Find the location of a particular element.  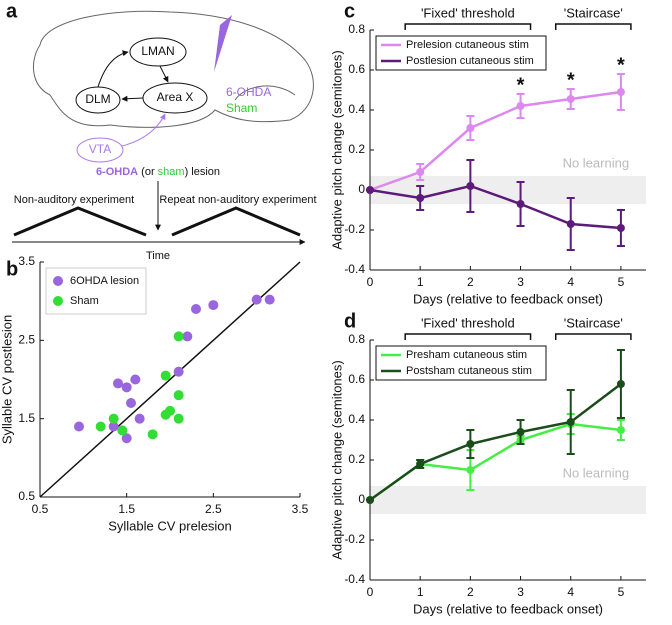

lesion-text: 6-OHDA (or sham) lesion is located at coordinates (158, 172).